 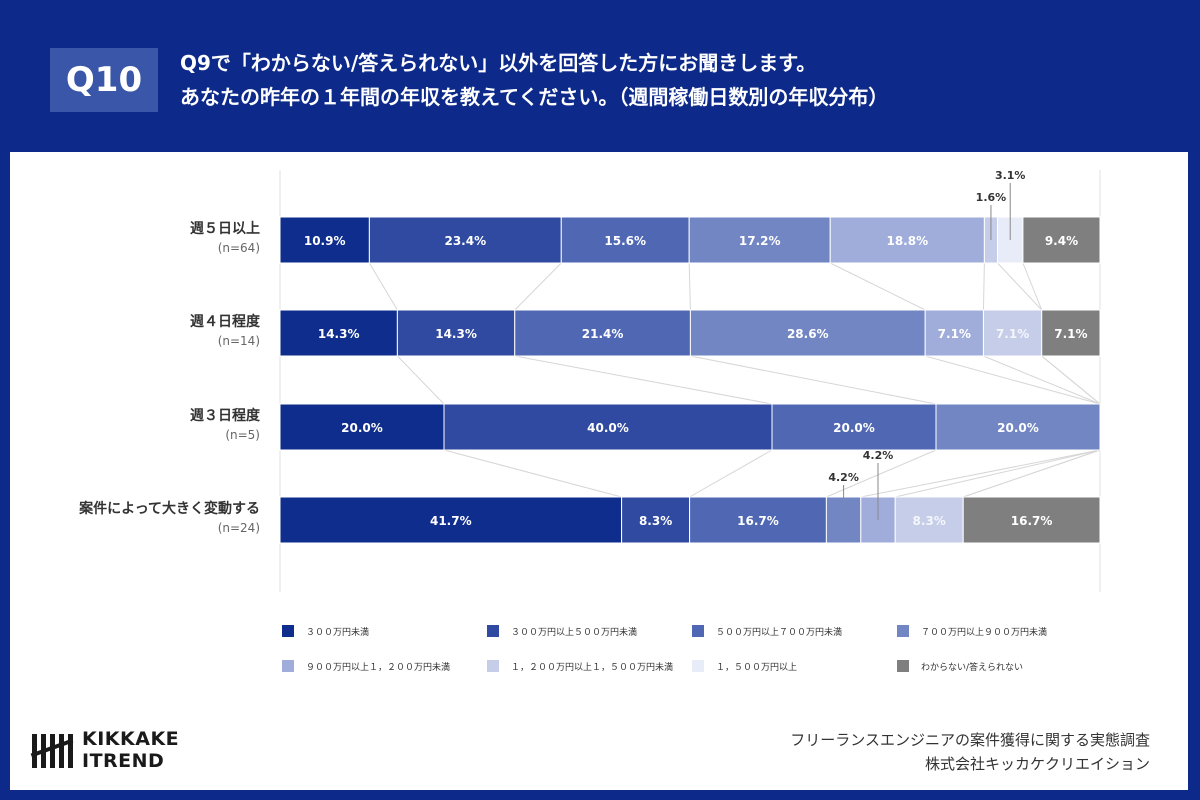 I want to click on survey-title: フリーランスエンジニアの案件獲得に関する実態調査, so click(x=970, y=740).